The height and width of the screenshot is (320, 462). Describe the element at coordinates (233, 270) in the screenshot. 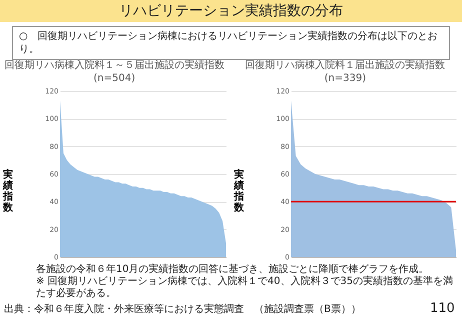

I see `text: 各施設の令和６年10月の実績指数の回答に基づき、施設ごとに降順で棒グラフを作成。` at that location.